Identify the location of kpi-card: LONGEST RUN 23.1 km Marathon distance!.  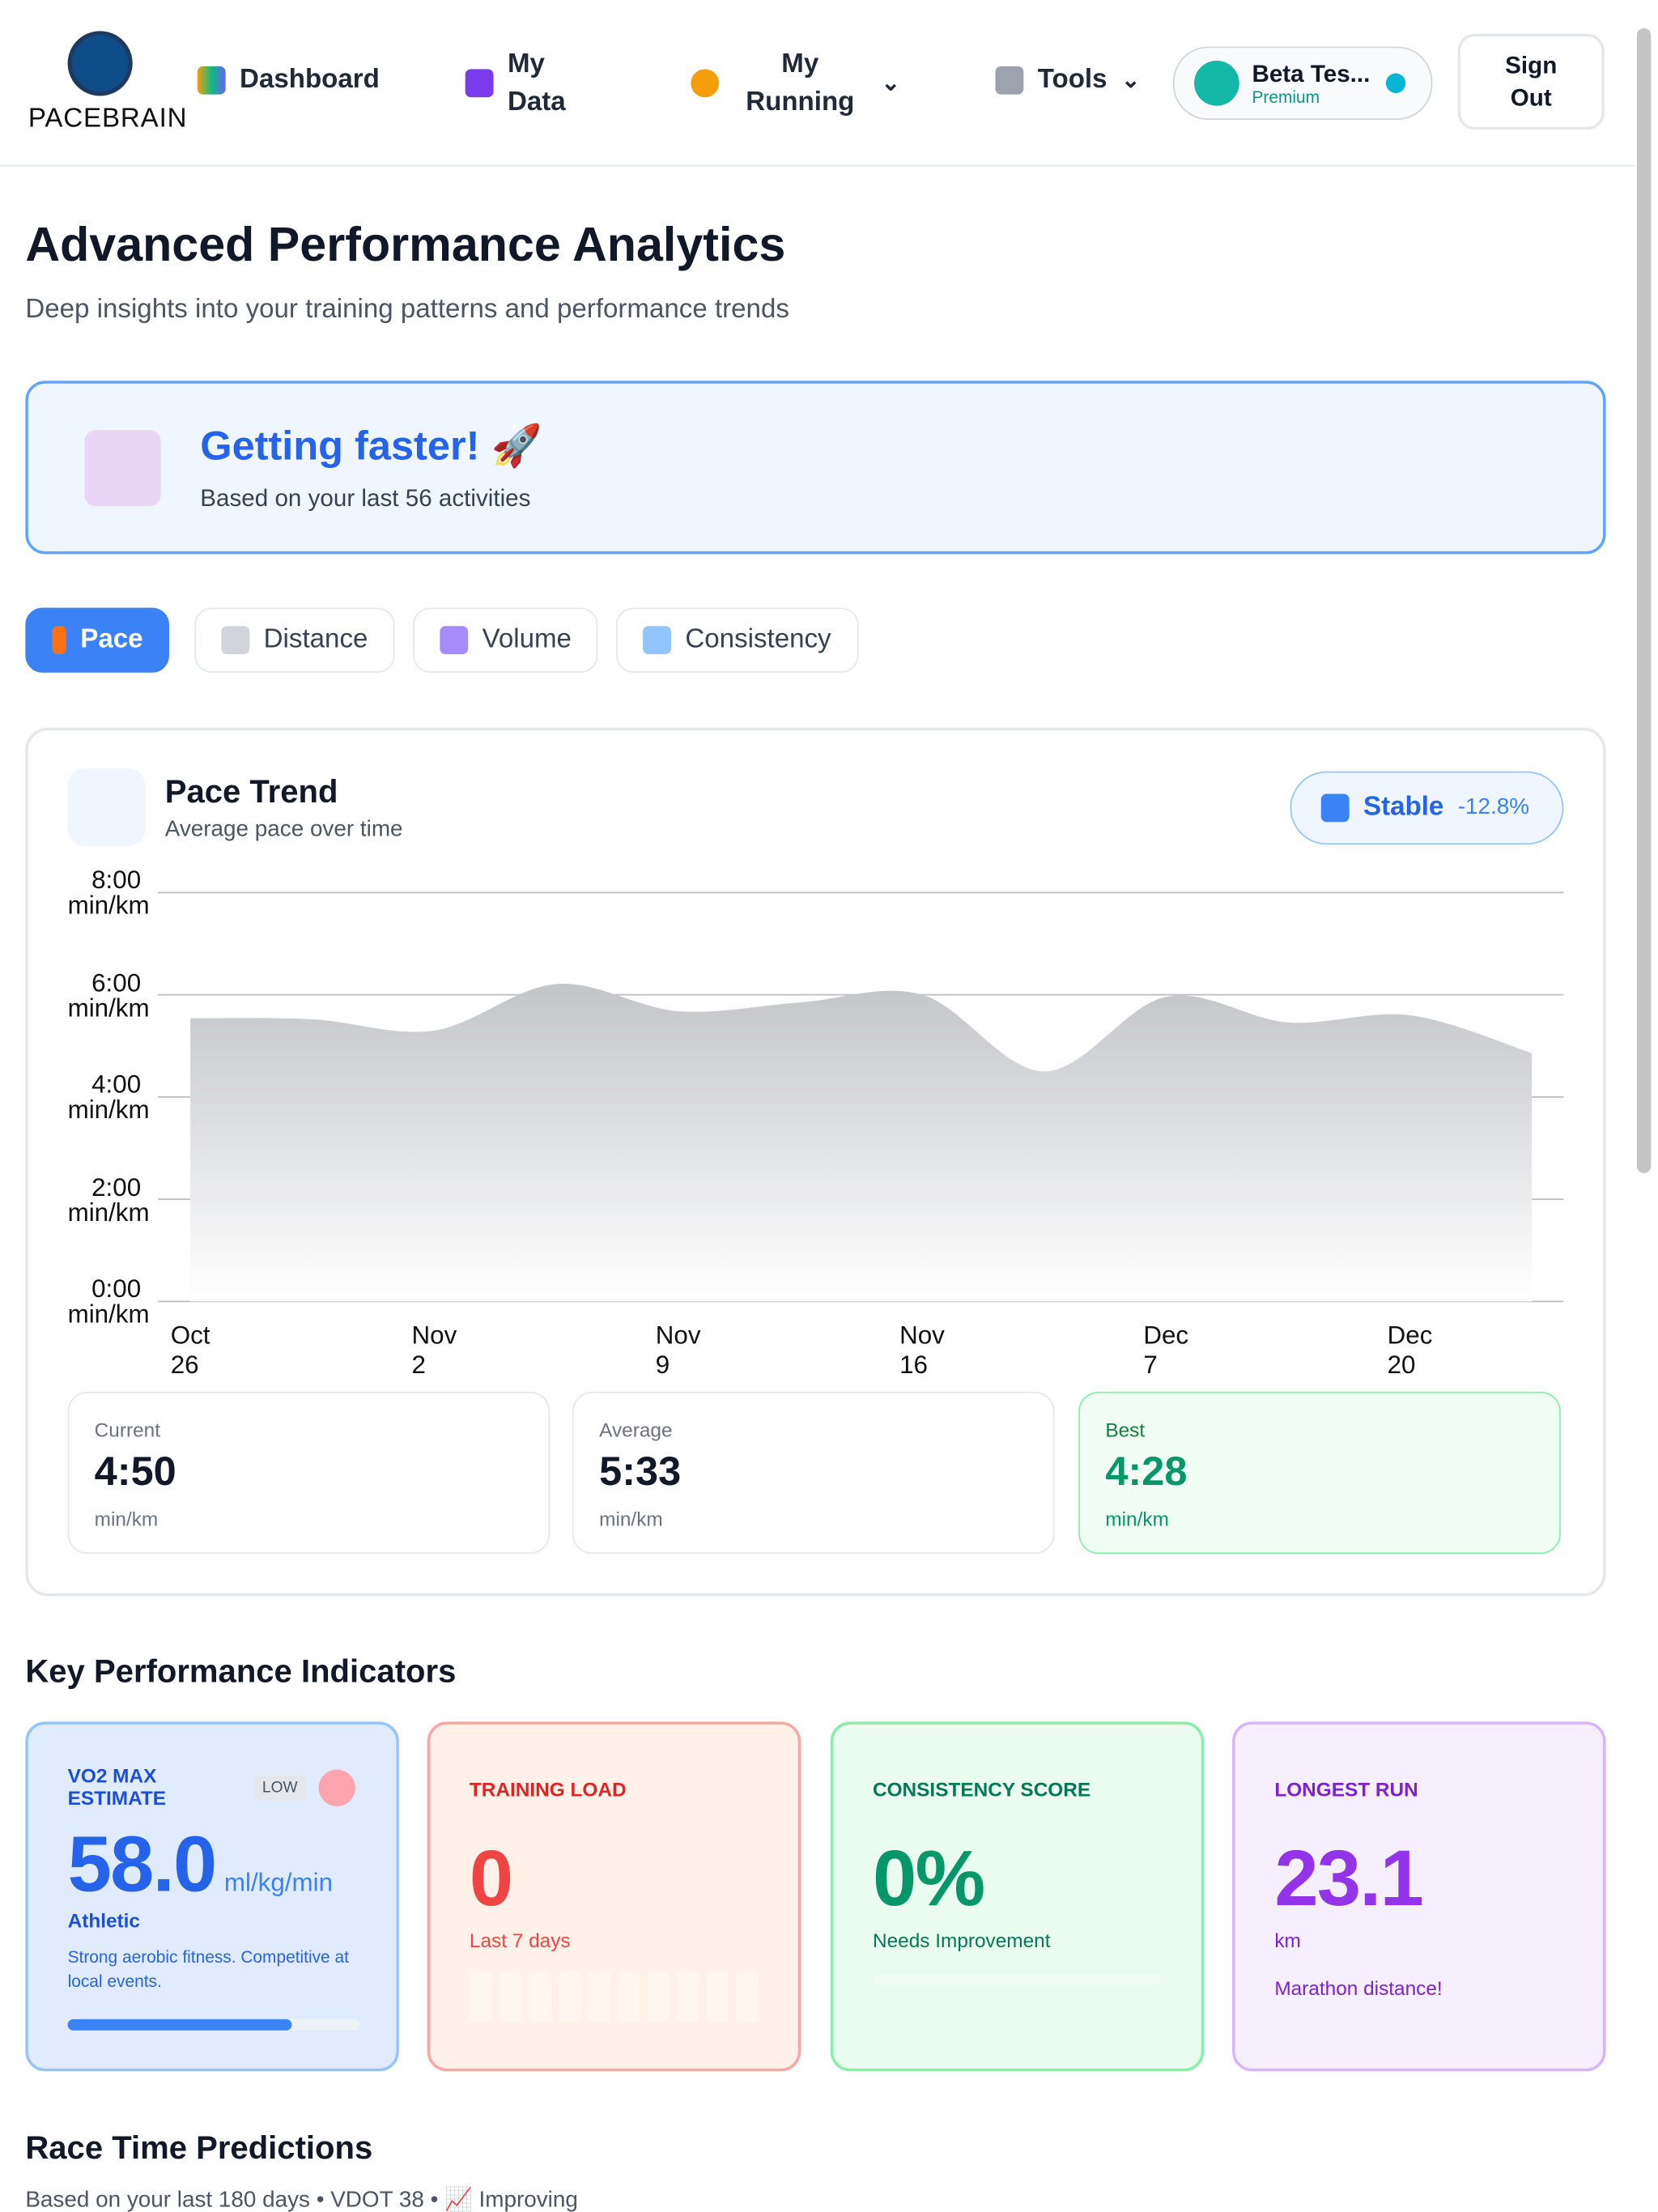
(1419, 1897).